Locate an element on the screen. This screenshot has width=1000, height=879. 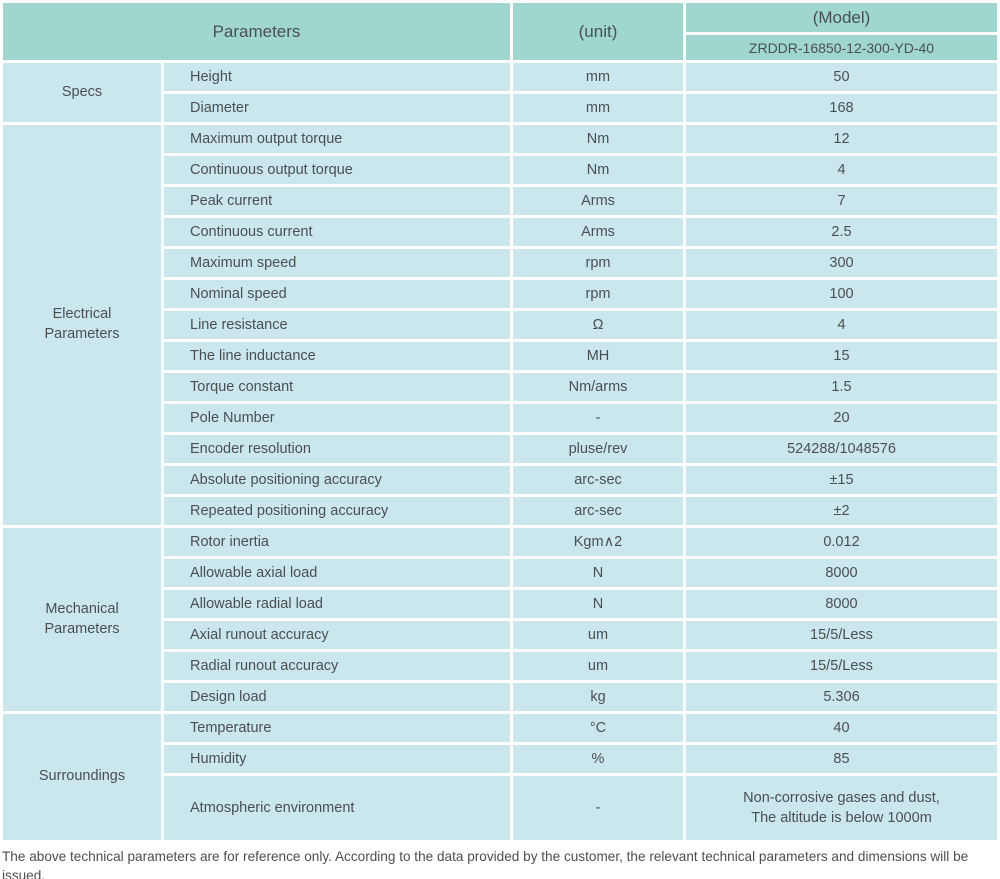
category-cell: Mechanical Parameters is located at coordinates (82, 619).